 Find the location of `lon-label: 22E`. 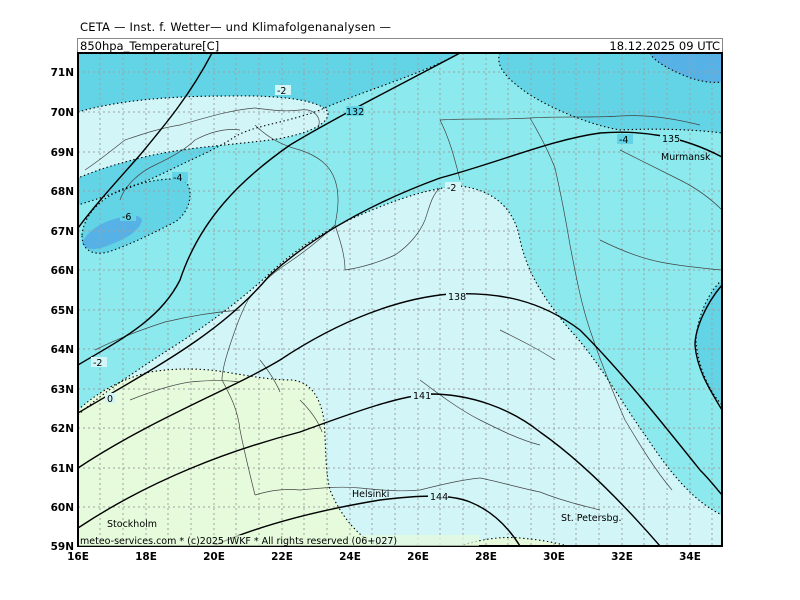

lon-label: 22E is located at coordinates (282, 557).